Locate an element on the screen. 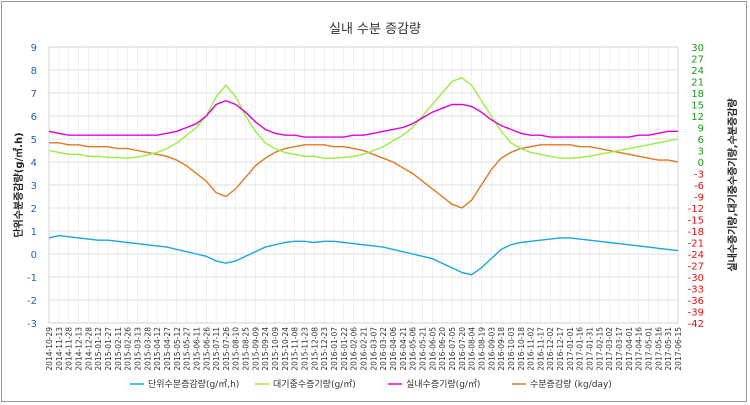  y-tick-left: 3 is located at coordinates (34, 186).